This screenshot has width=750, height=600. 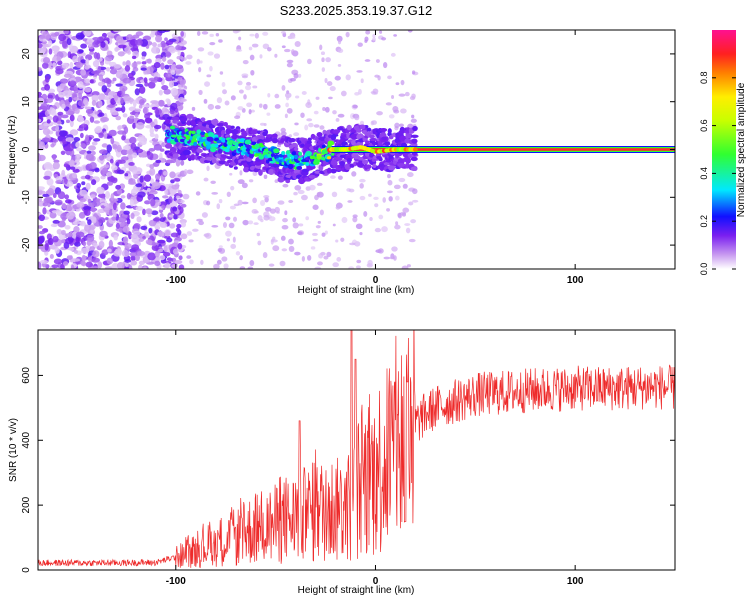 I want to click on spectrogram-x-axis-label: Height of straight line (km), so click(x=356, y=290).